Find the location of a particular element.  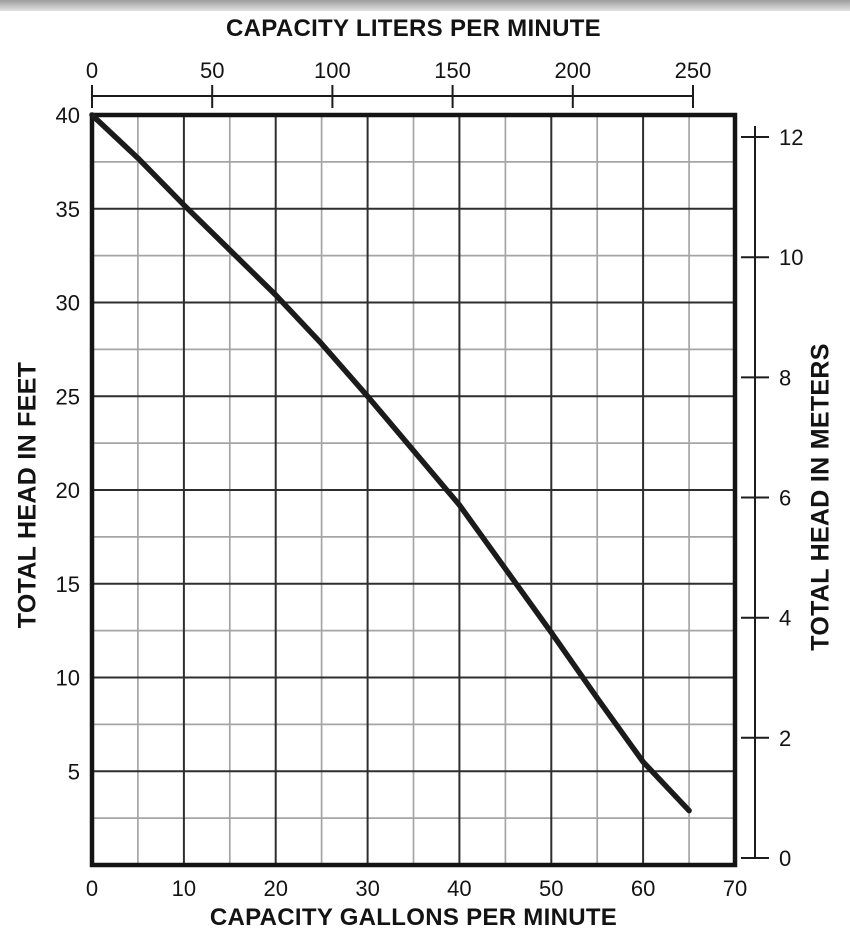

lpm-tick-label: 250 is located at coordinates (693, 70).